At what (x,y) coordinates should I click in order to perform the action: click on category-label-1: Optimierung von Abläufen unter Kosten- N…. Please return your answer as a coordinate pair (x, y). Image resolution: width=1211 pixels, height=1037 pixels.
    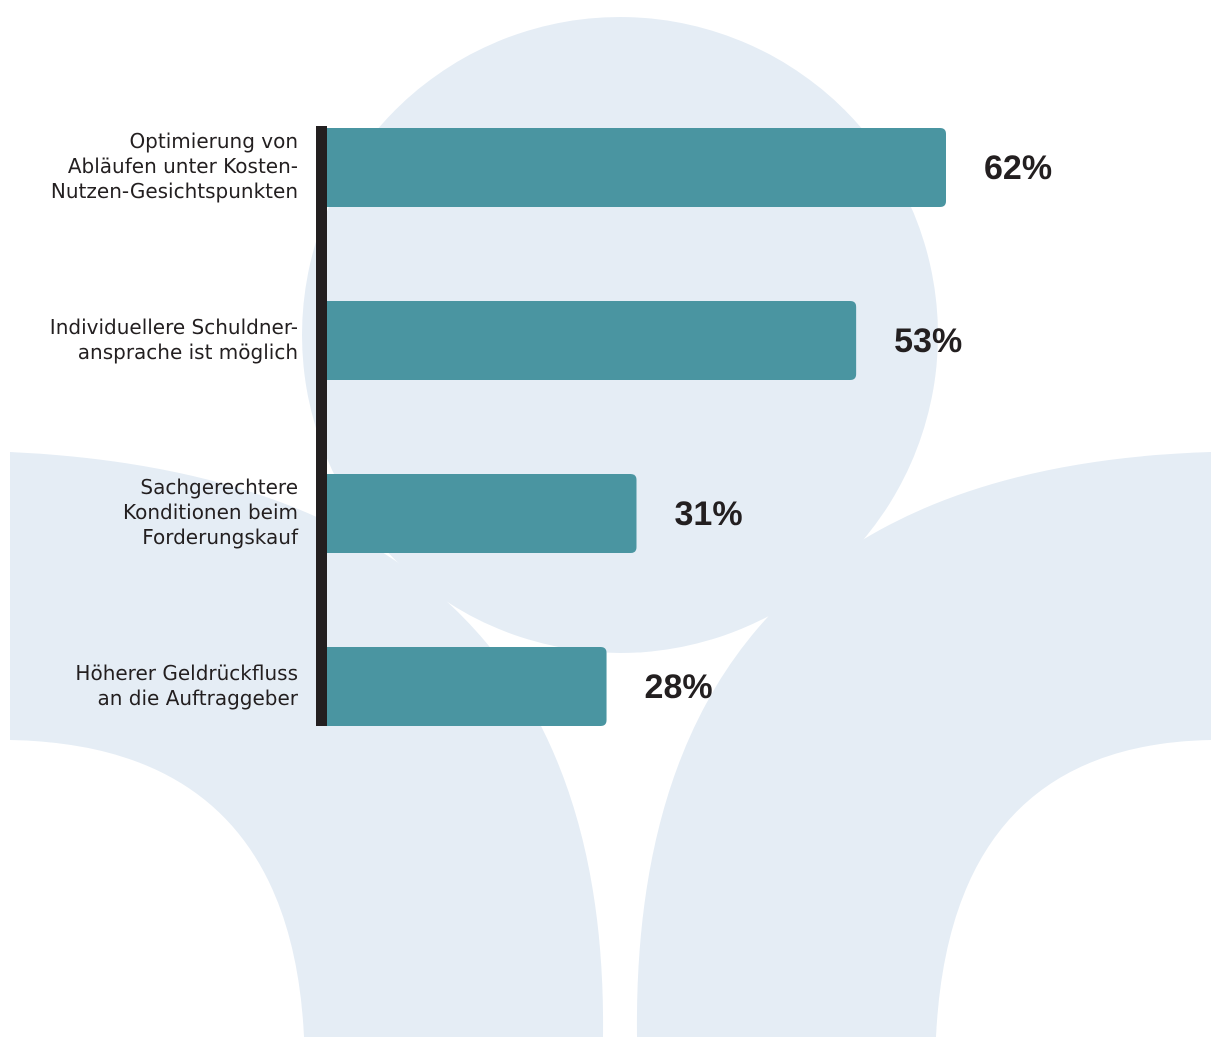
    Looking at the image, I should click on (174, 166).